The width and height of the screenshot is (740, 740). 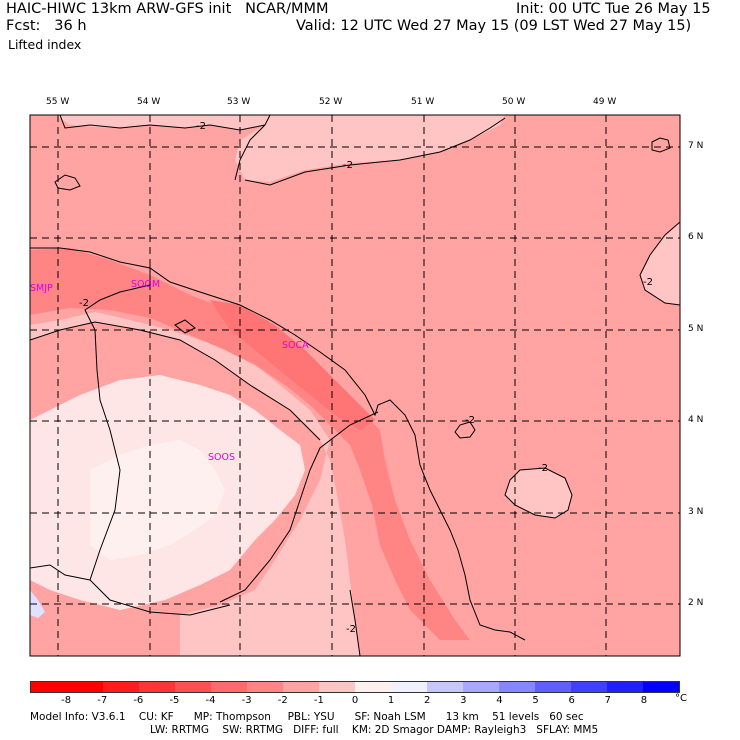 I want to click on shading-minus2-north, so click(x=370, y=148).